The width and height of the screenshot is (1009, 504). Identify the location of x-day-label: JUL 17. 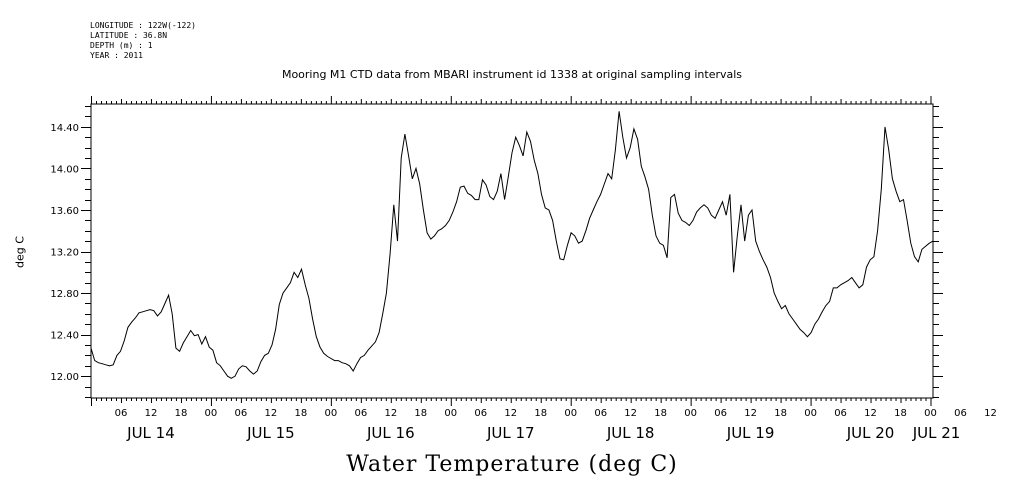
(510, 433).